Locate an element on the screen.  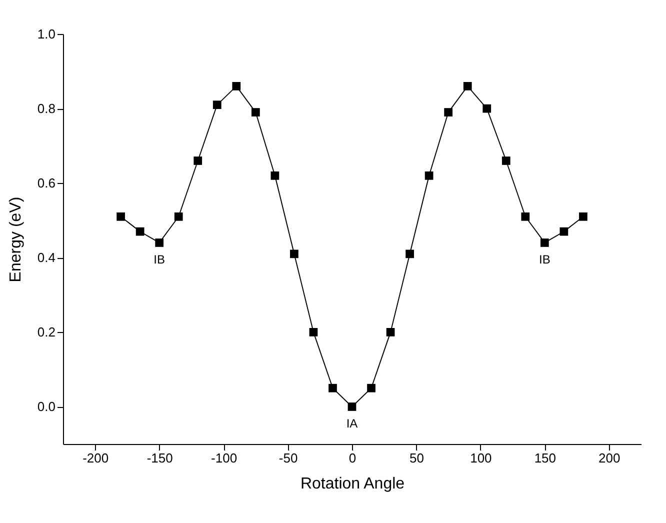
x-tick-label: 150 is located at coordinates (545, 458).